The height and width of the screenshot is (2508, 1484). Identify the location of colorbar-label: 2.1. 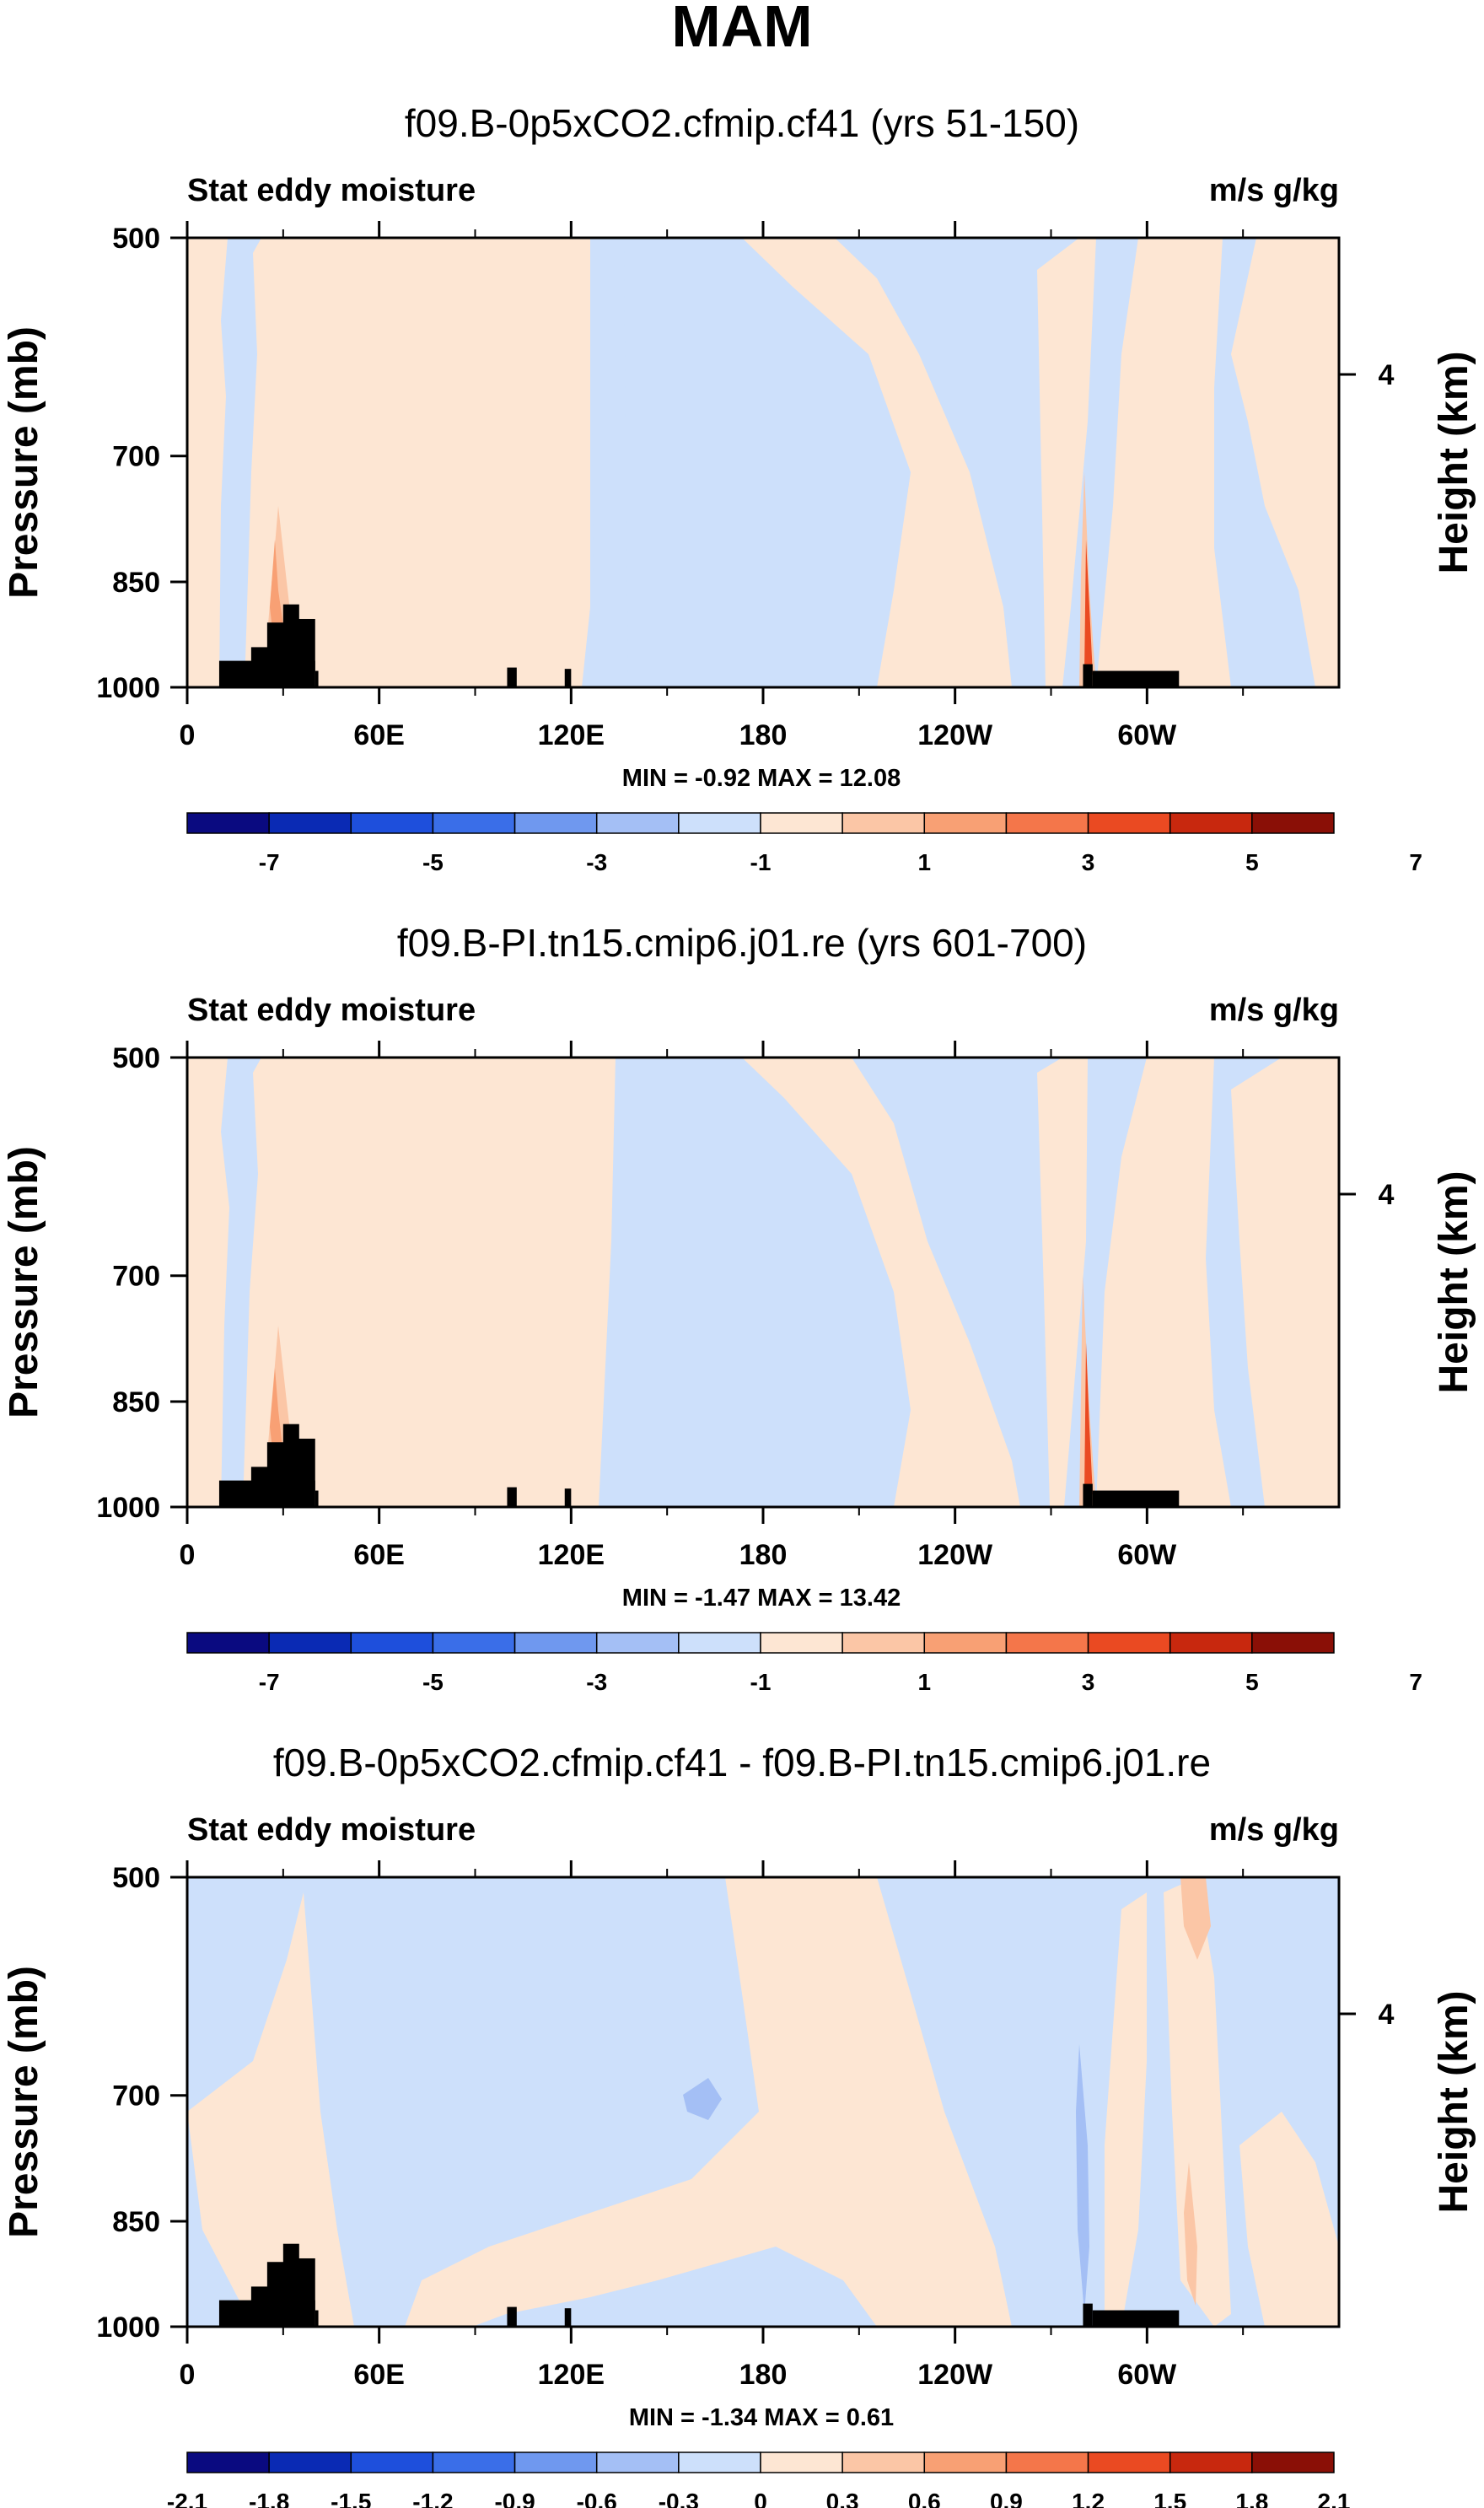
(1334, 2498).